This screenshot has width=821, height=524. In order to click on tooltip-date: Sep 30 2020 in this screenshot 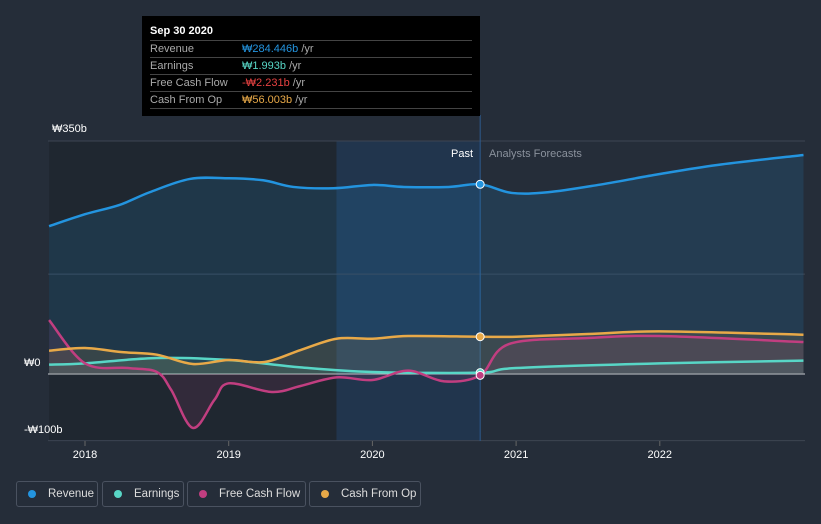, I will do `click(181, 31)`.